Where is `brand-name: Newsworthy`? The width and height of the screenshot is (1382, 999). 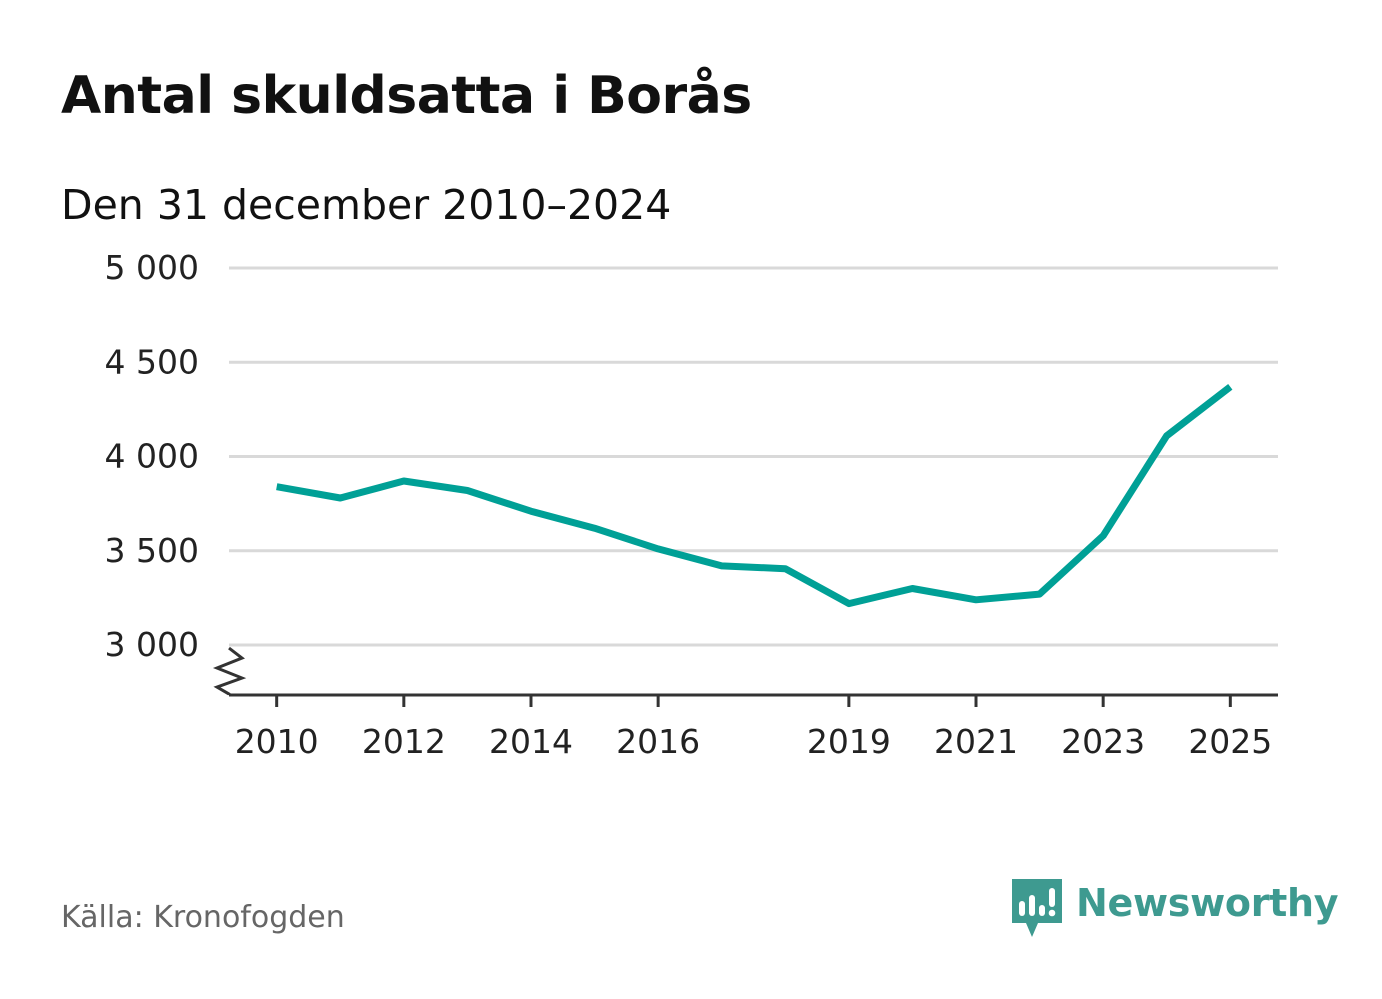
brand-name: Newsworthy is located at coordinates (1207, 903).